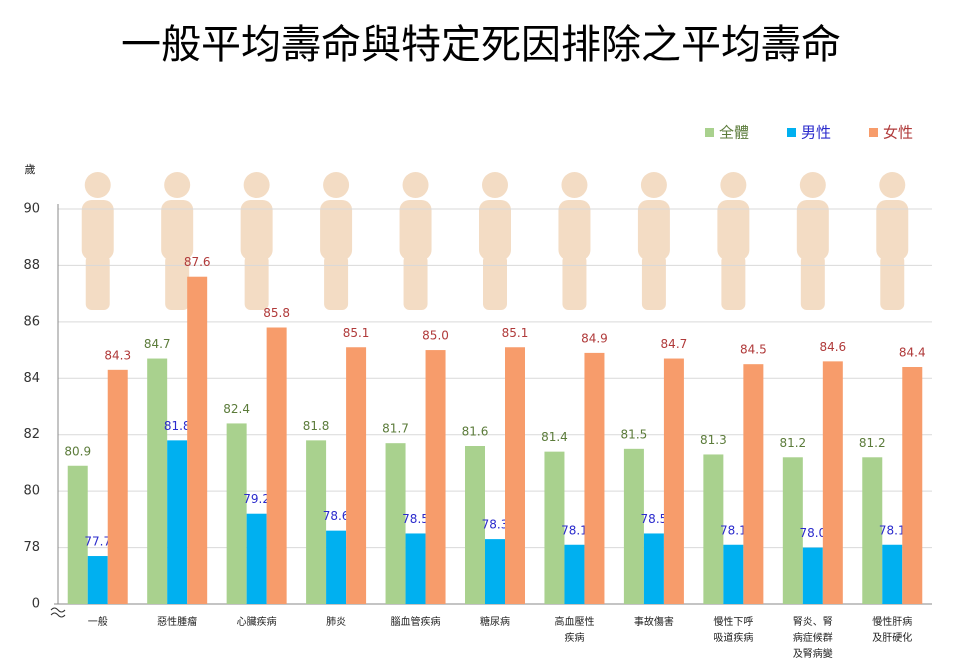 The image size is (962, 672). What do you see at coordinates (832, 347) in the screenshot?
I see `value-label: 84.6` at bounding box center [832, 347].